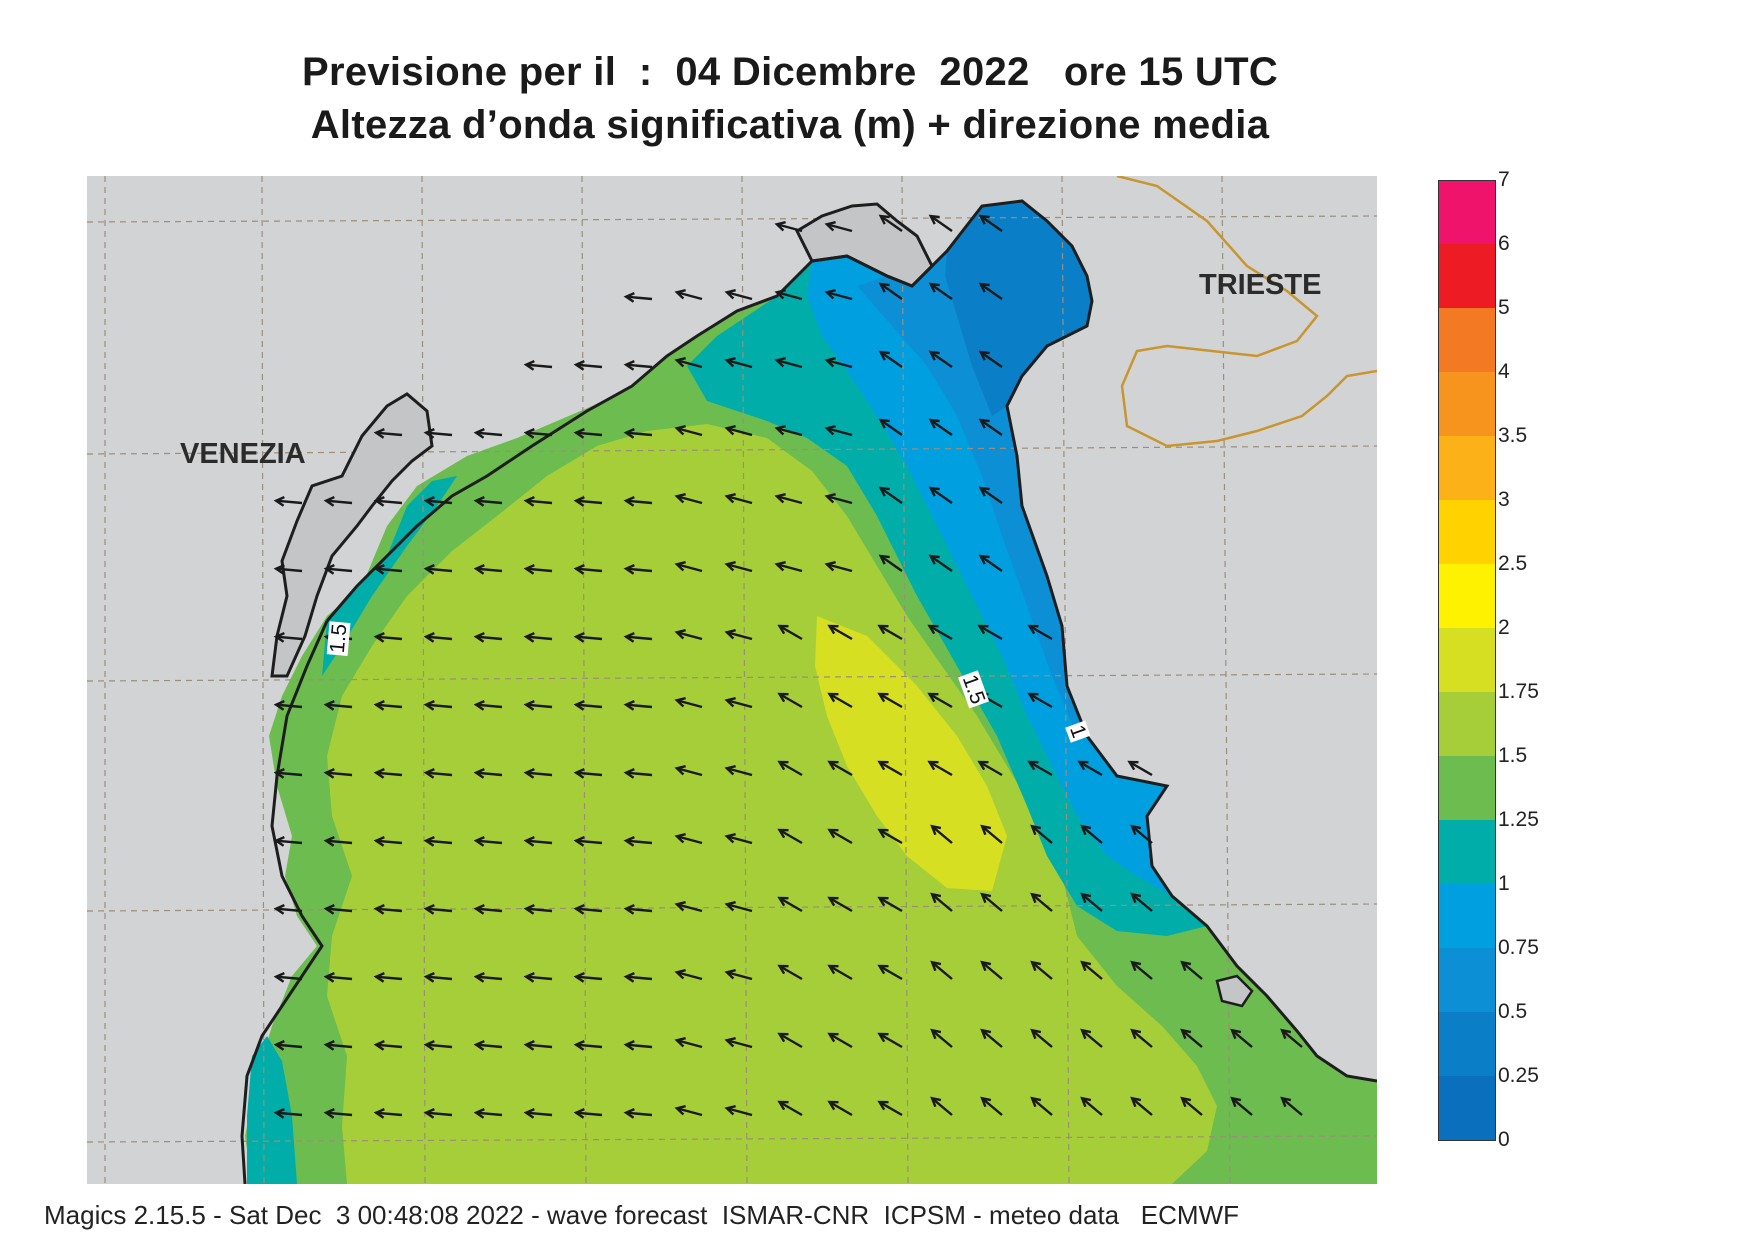  I want to click on legend-label: 3, so click(1504, 499).